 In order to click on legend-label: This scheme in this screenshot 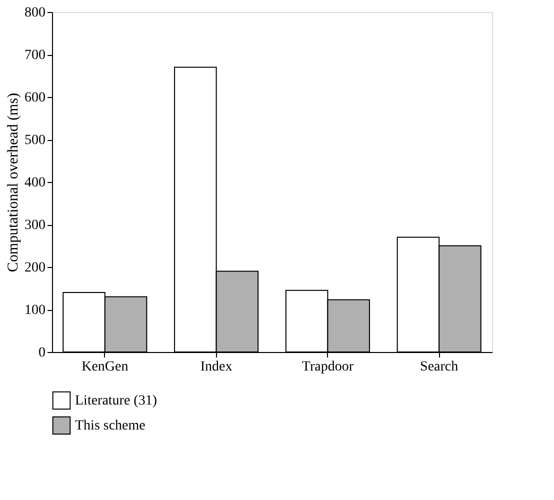, I will do `click(110, 426)`.